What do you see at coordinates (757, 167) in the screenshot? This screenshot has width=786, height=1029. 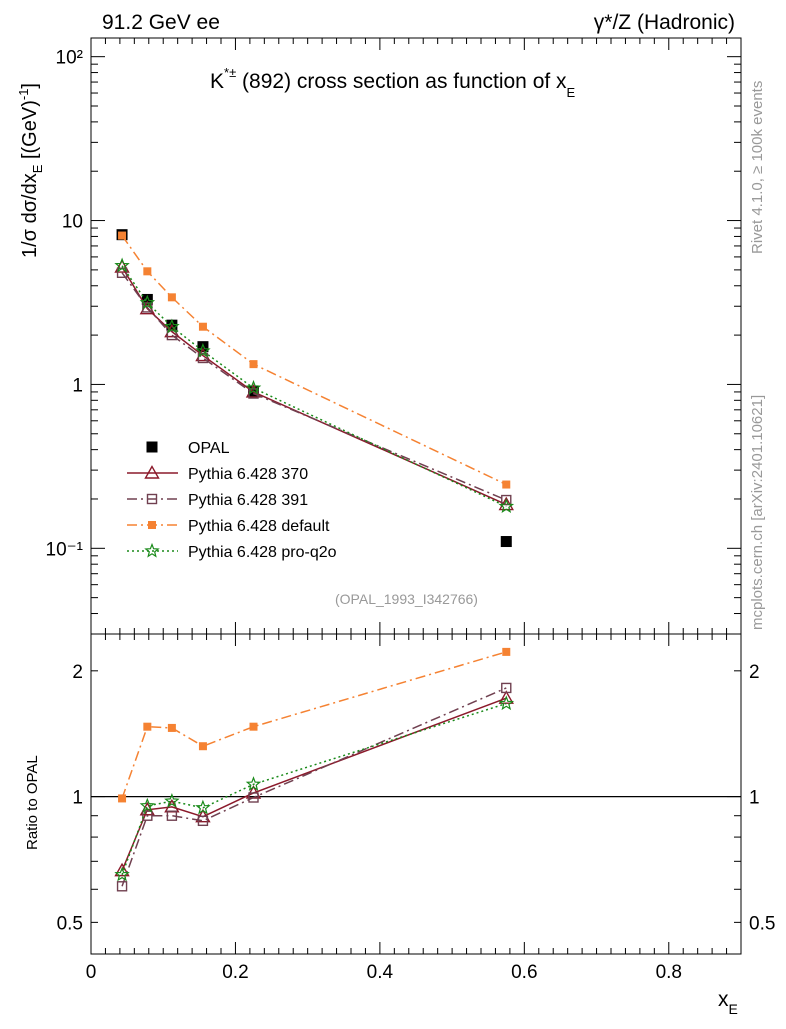 I see `rivet-version-label: Rivet 4.1.0, ≥ 100k events` at bounding box center [757, 167].